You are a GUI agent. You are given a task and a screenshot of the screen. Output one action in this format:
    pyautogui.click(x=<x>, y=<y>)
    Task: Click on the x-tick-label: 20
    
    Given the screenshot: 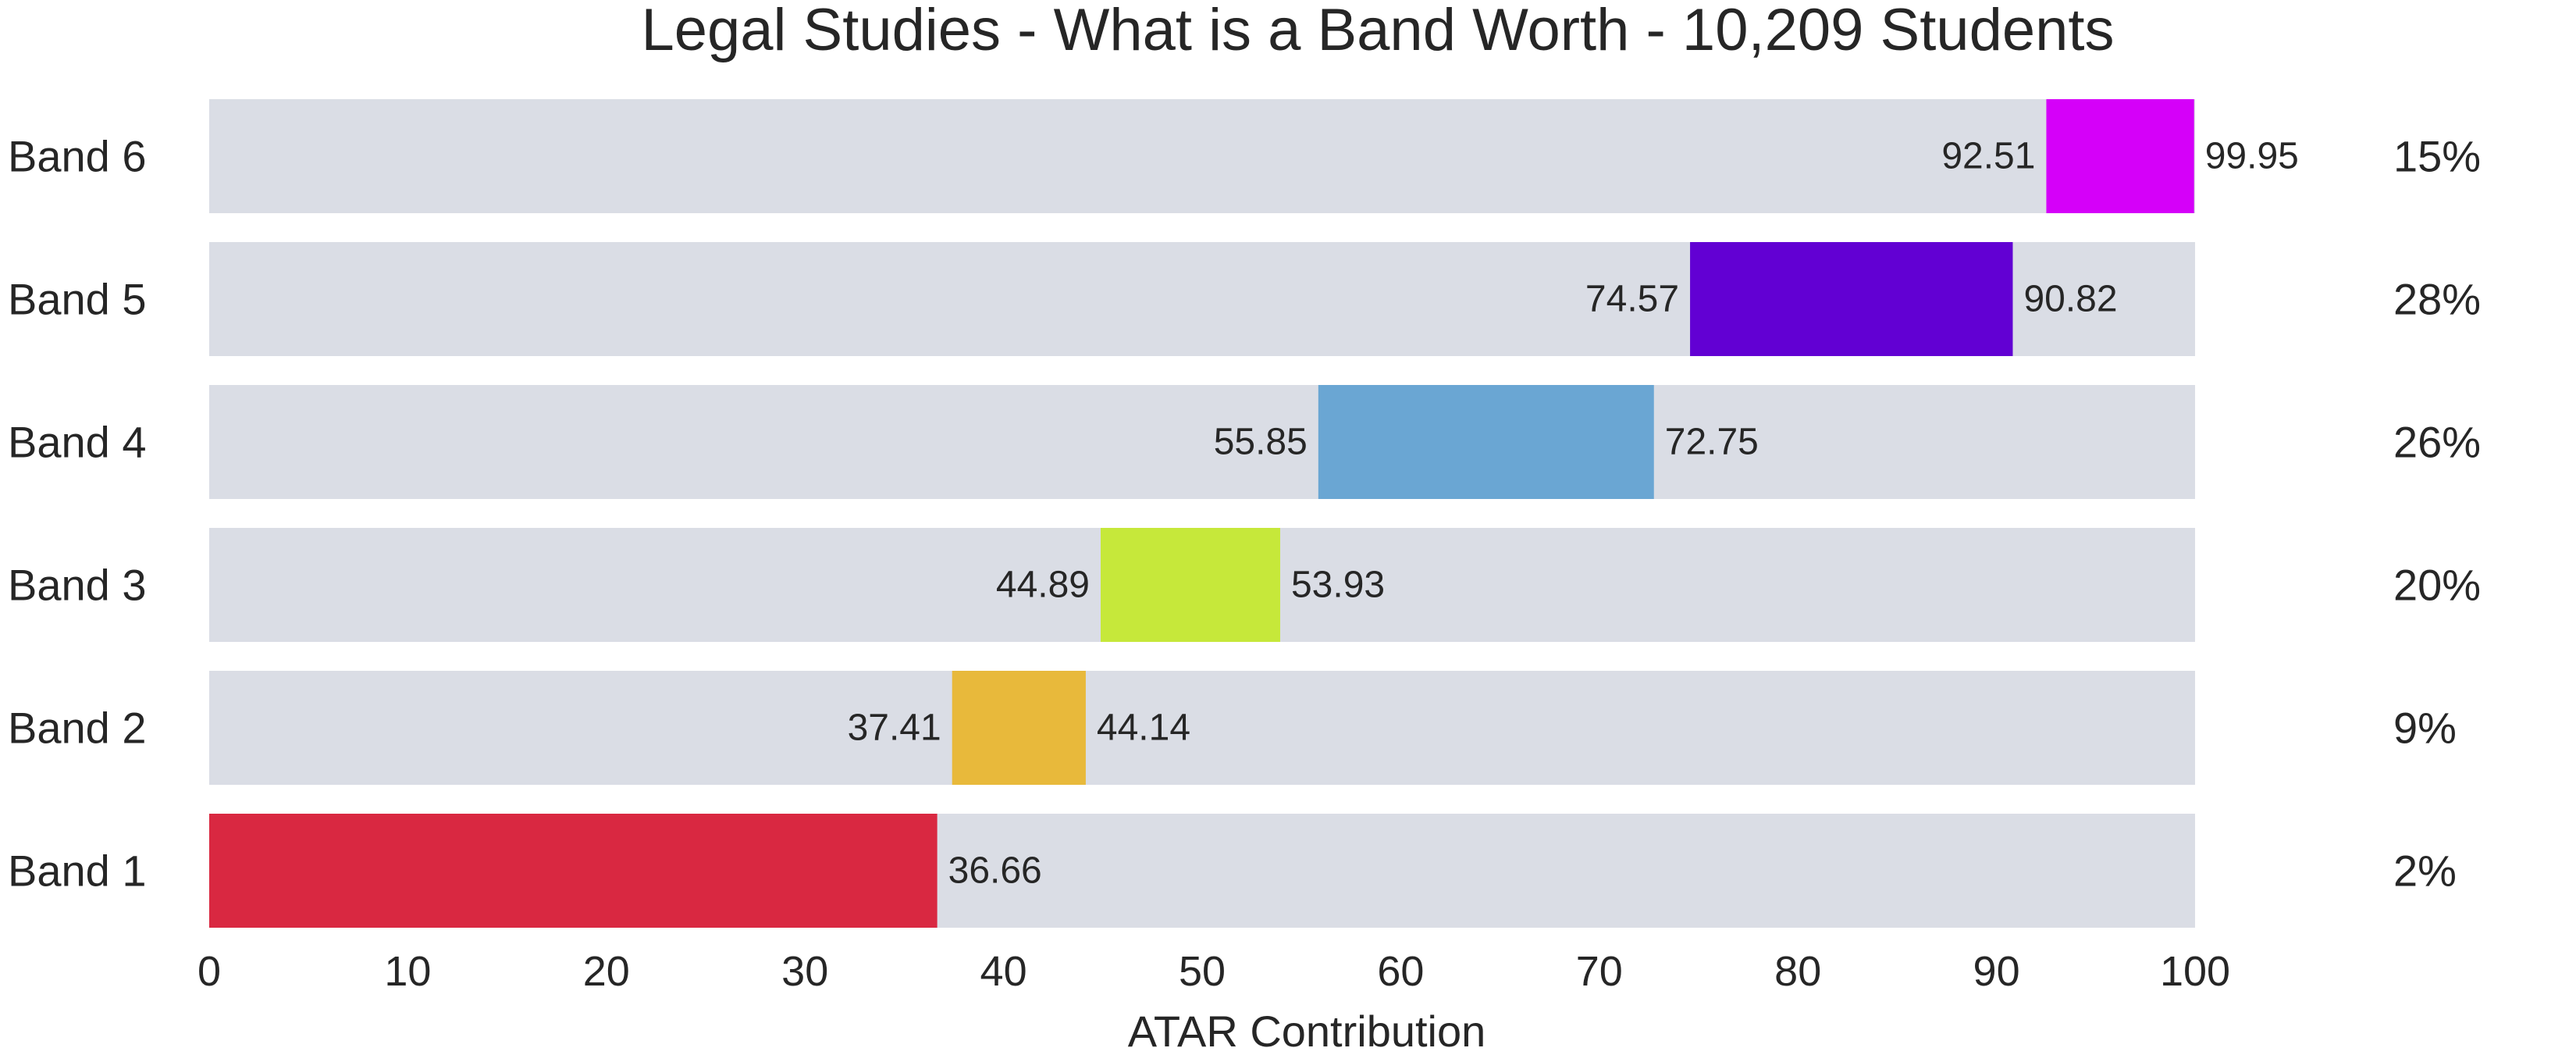 What is the action you would take?
    pyautogui.click(x=606, y=971)
    